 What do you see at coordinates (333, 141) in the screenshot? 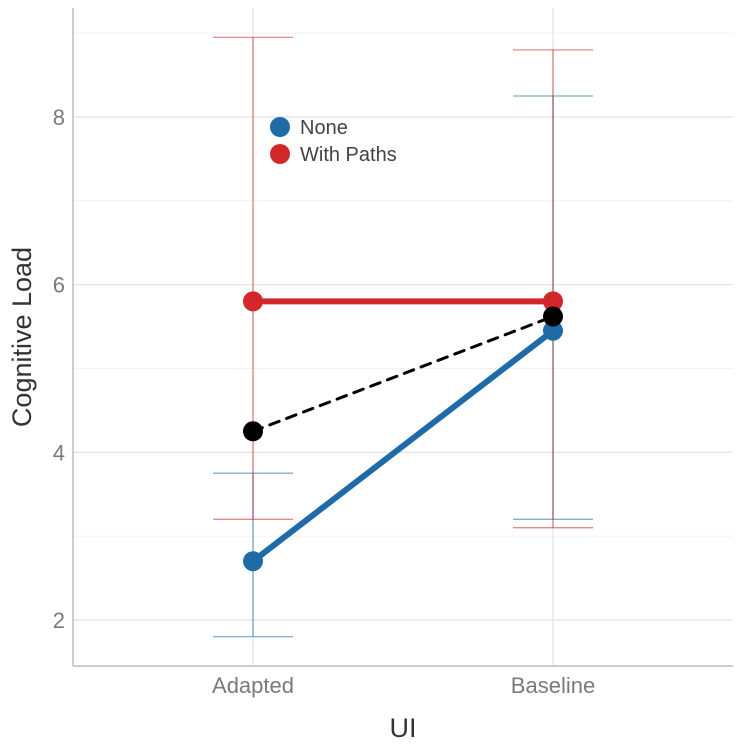
I see `legend: None With Paths` at bounding box center [333, 141].